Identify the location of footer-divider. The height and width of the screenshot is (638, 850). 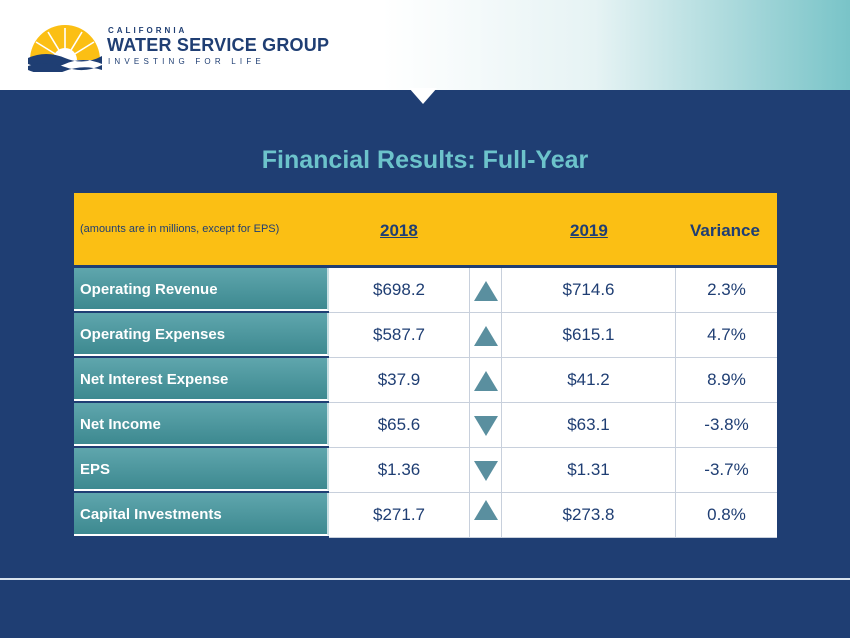
(425, 579).